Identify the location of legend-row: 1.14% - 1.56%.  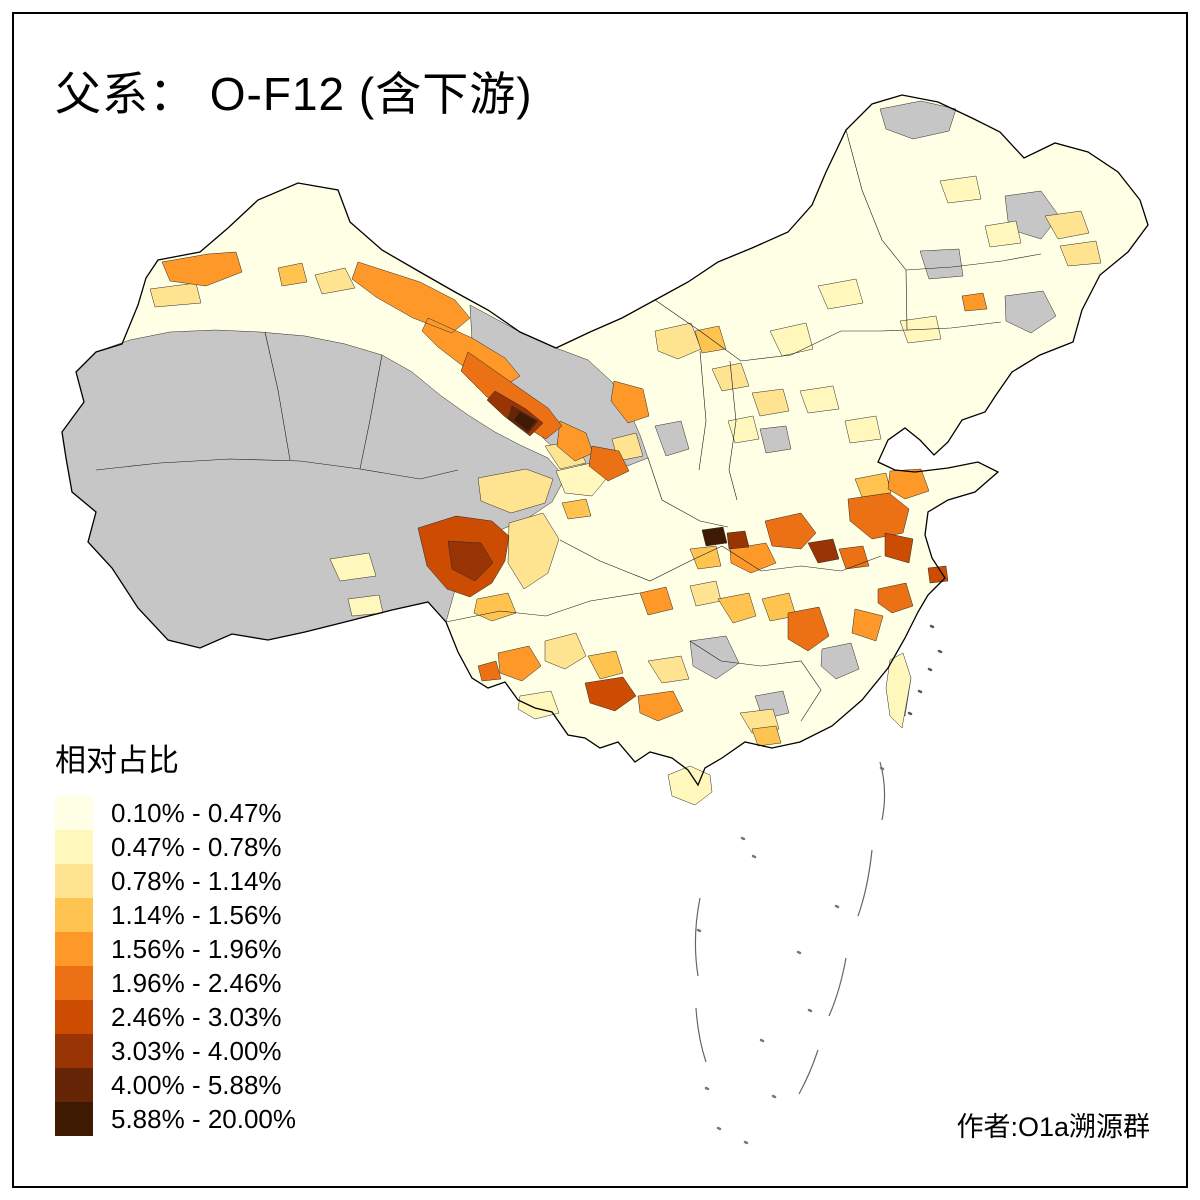
(175, 915).